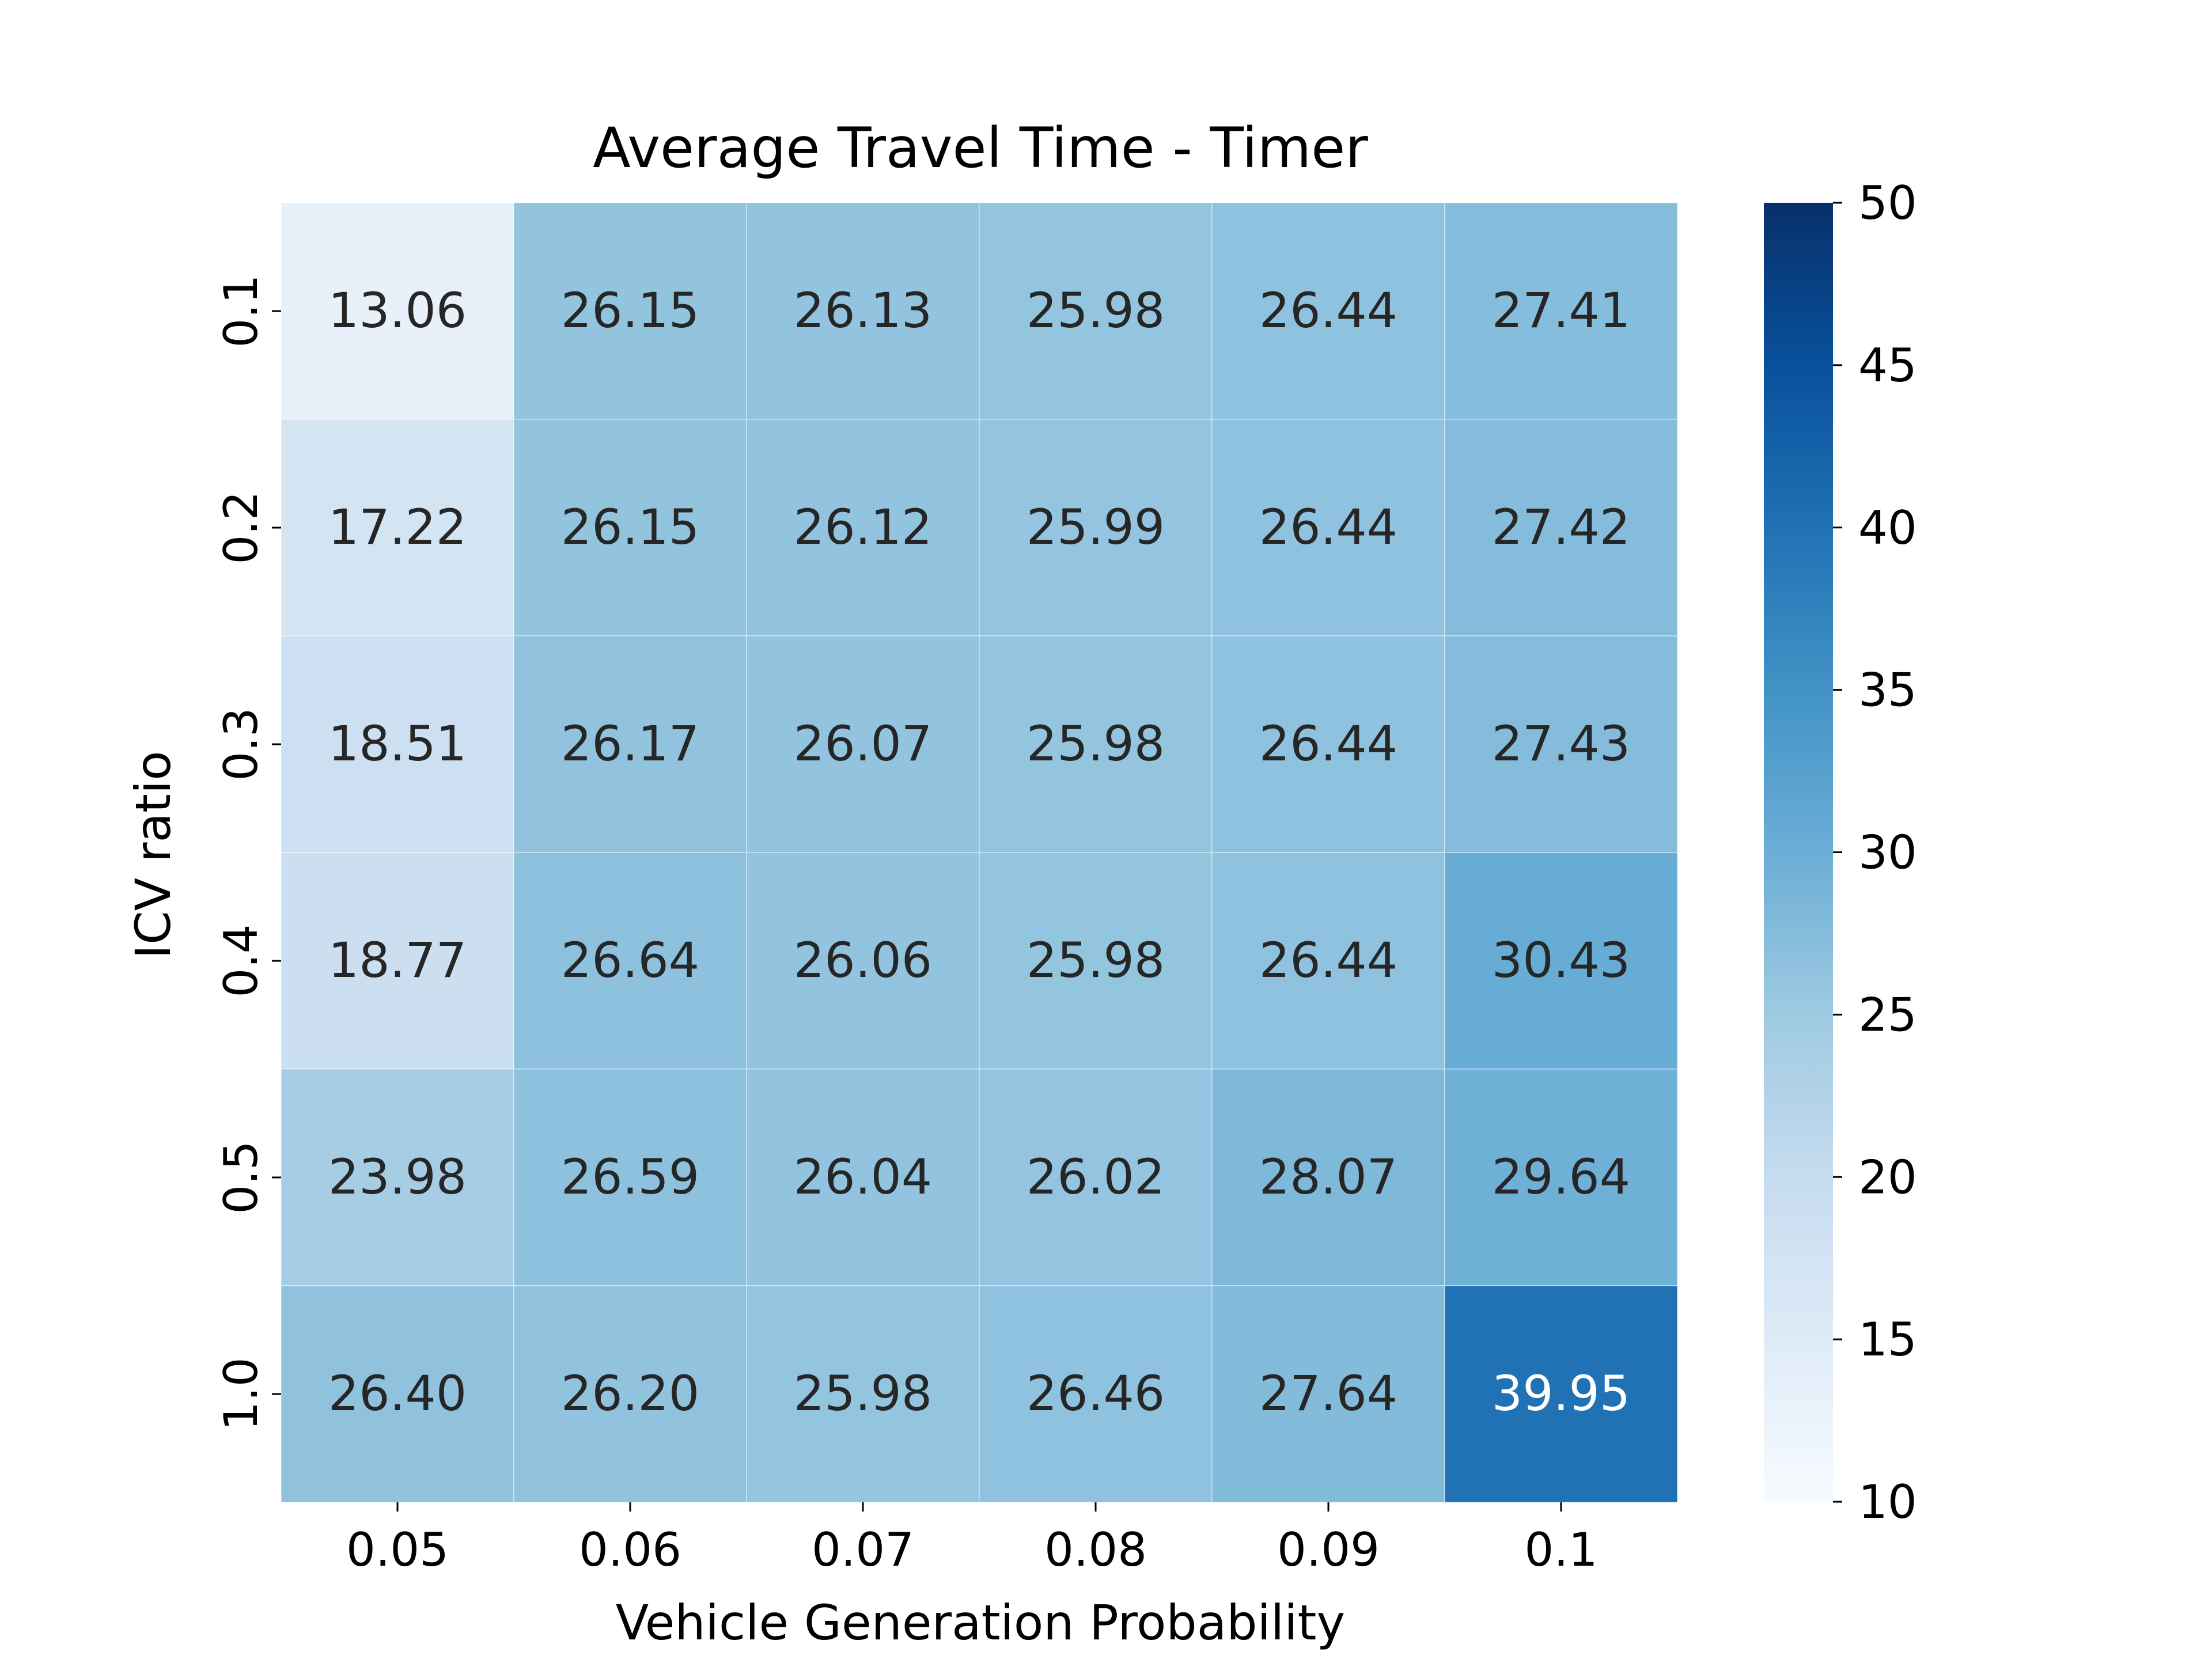 The height and width of the screenshot is (1659, 2212). I want to click on x-tick-label: 0.06, so click(630, 1550).